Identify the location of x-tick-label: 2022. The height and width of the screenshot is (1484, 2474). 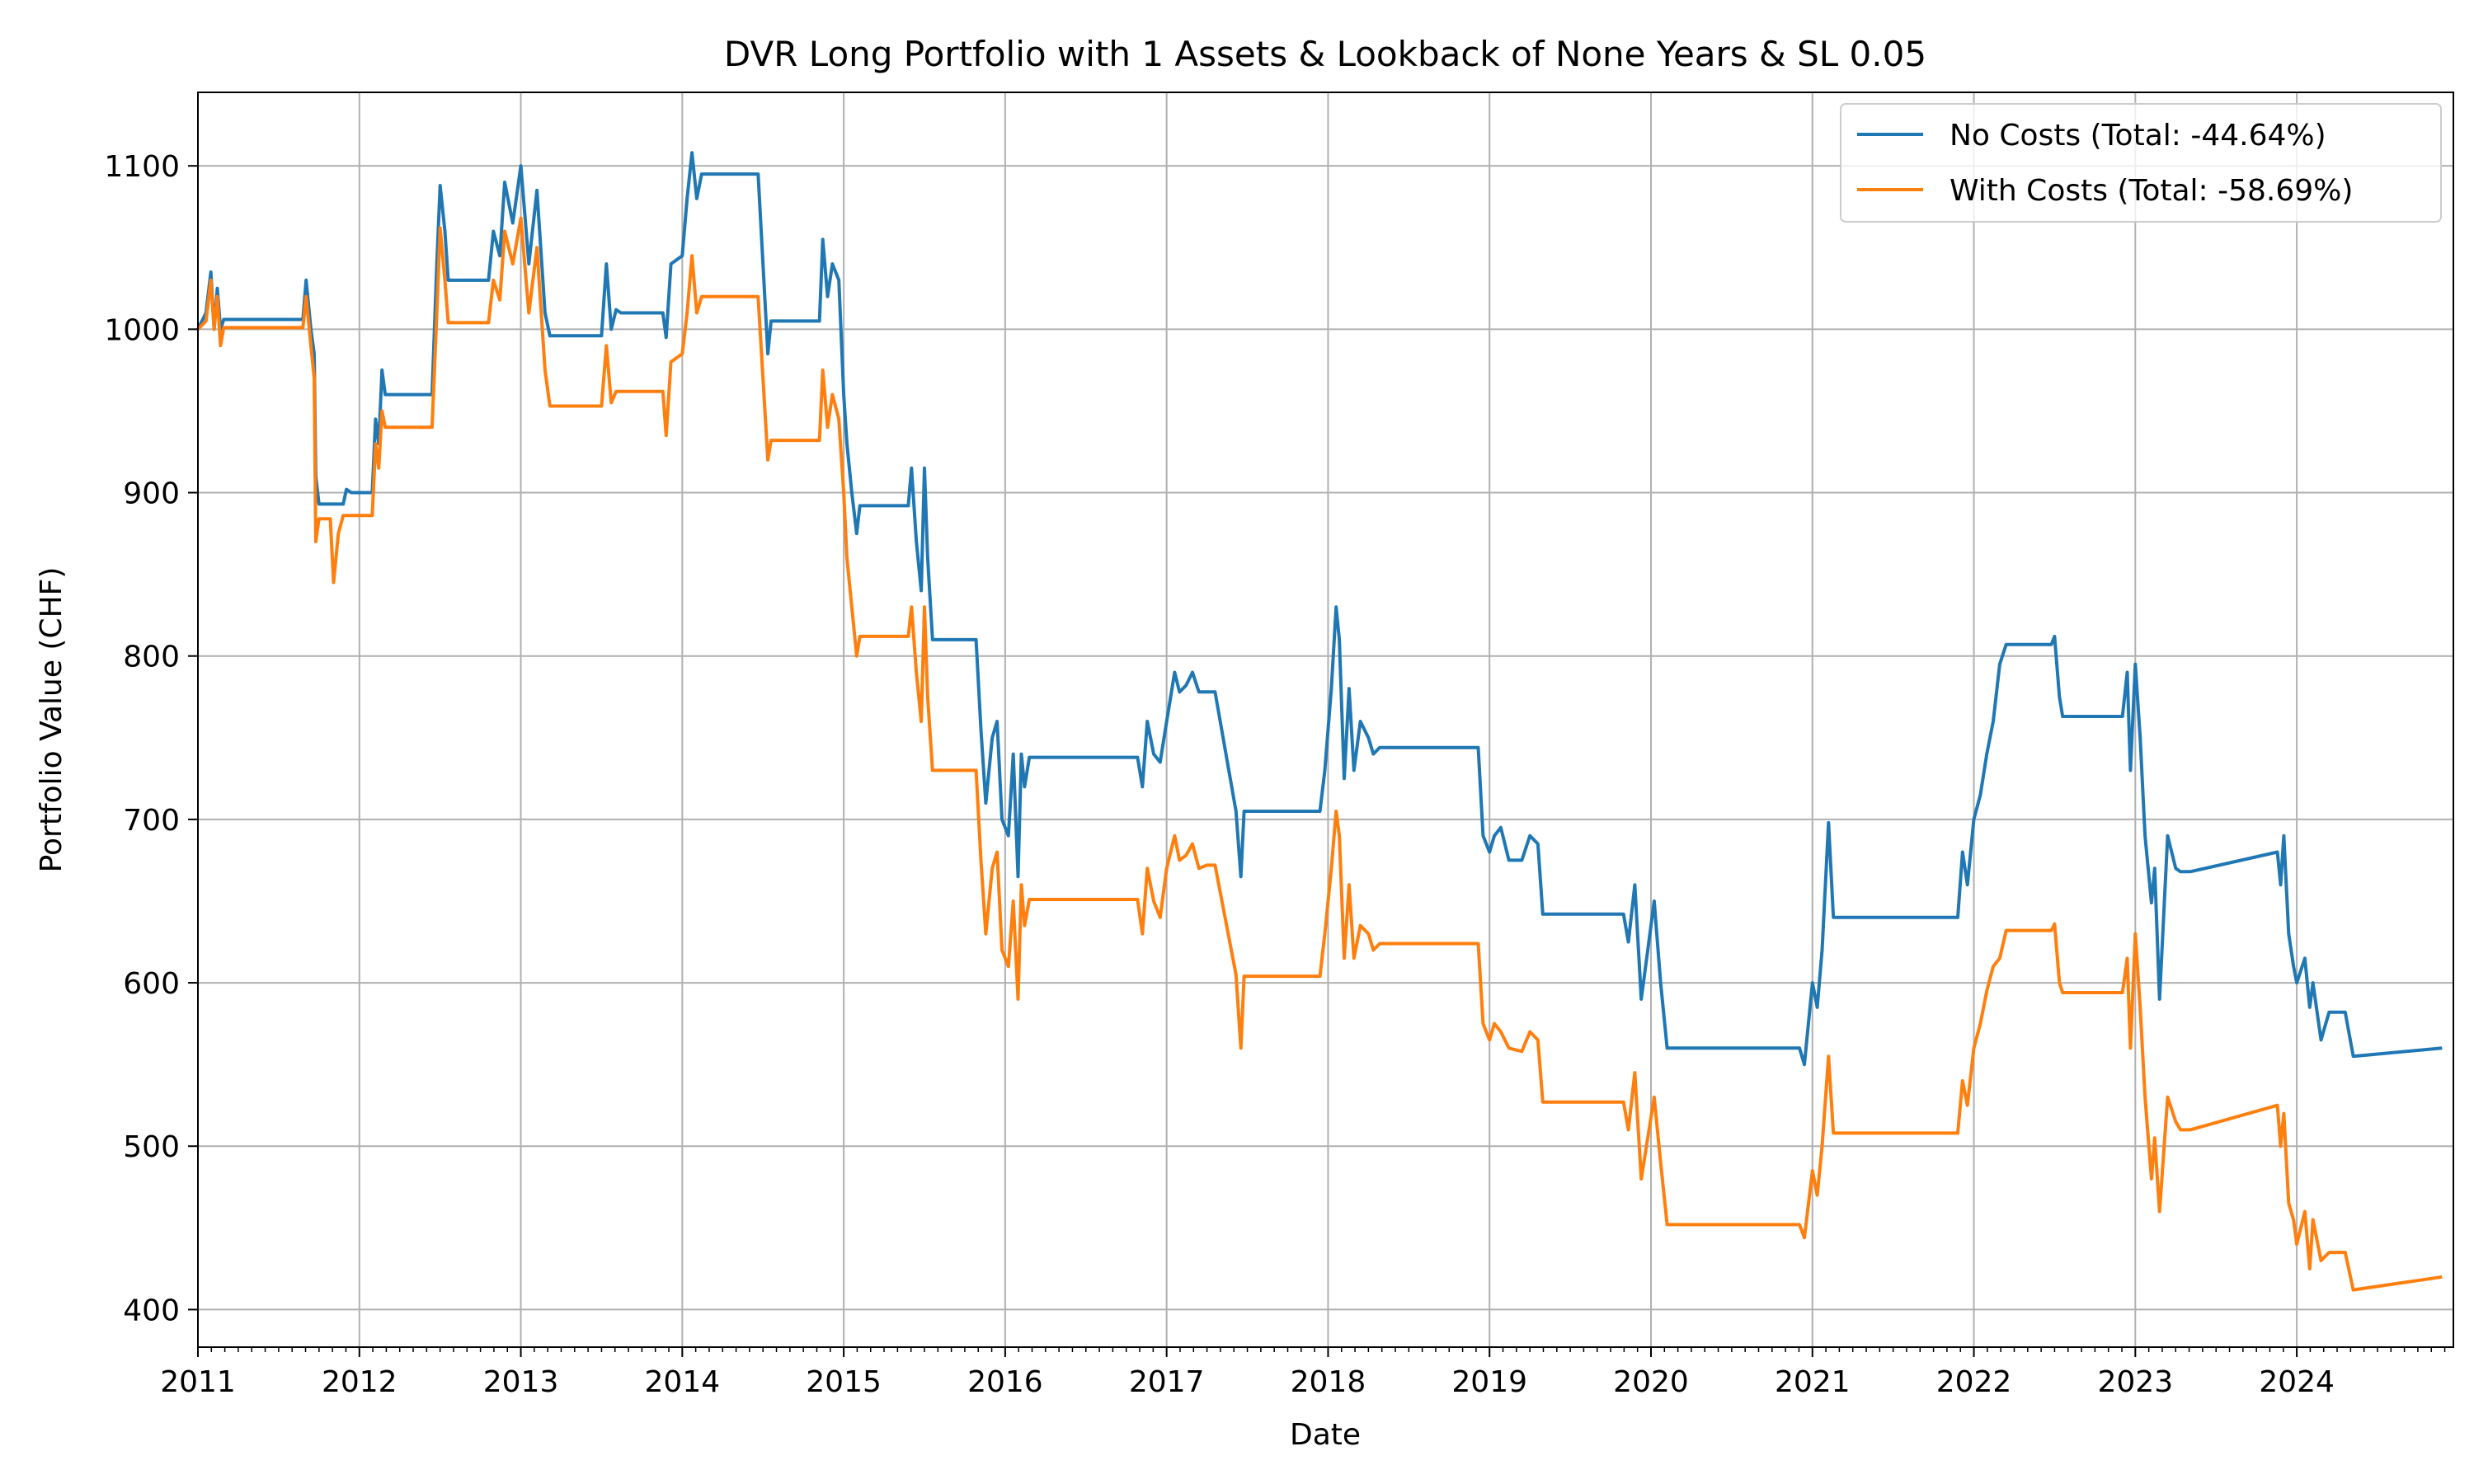
(1974, 1382).